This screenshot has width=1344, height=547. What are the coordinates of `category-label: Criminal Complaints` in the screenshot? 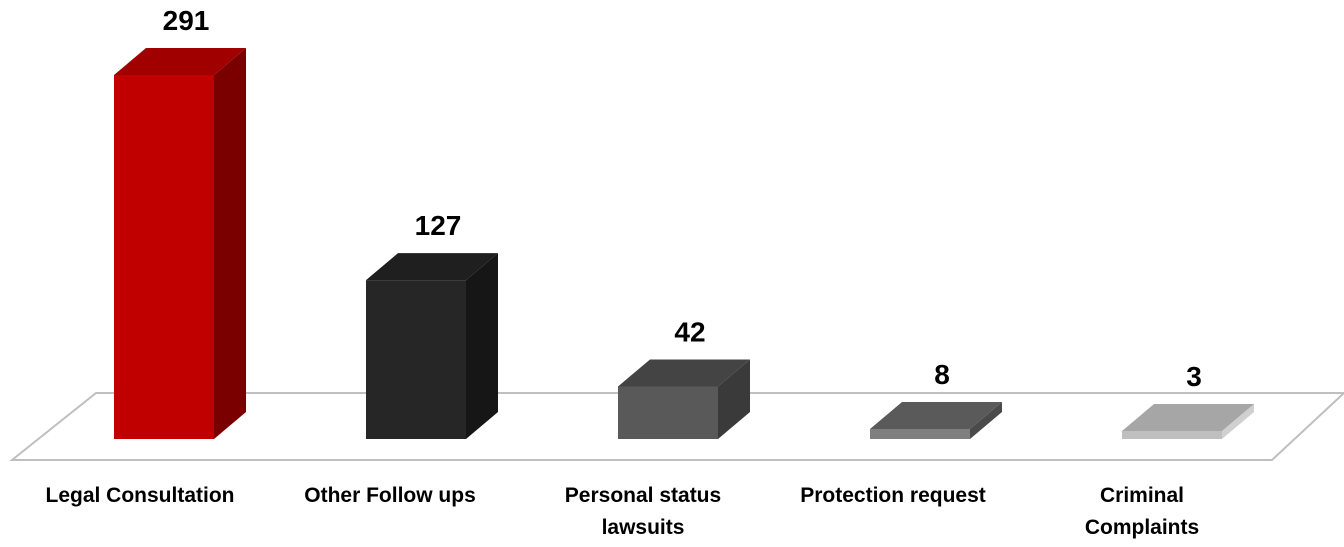 It's located at (1142, 511).